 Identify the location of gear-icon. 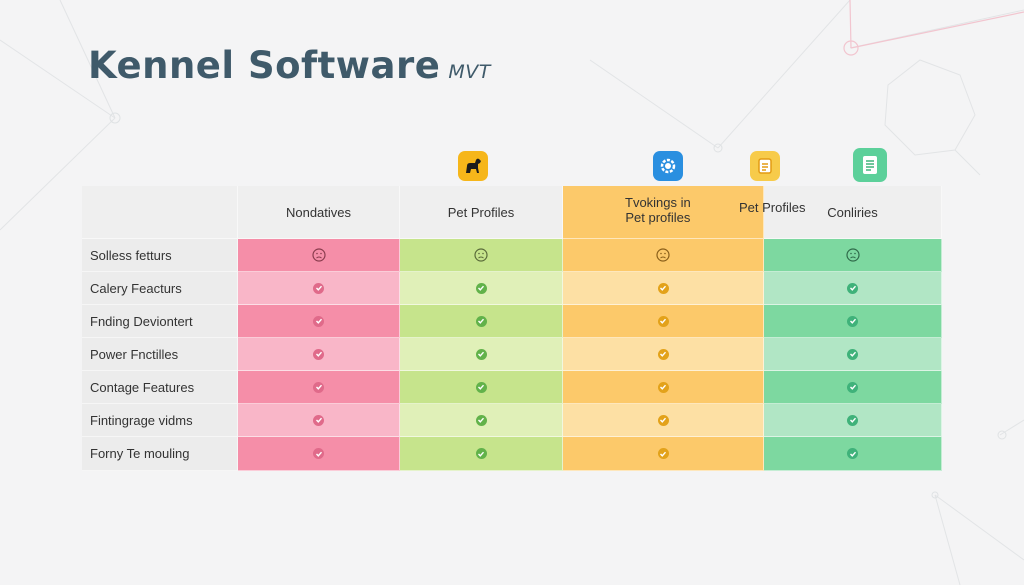
(668, 166).